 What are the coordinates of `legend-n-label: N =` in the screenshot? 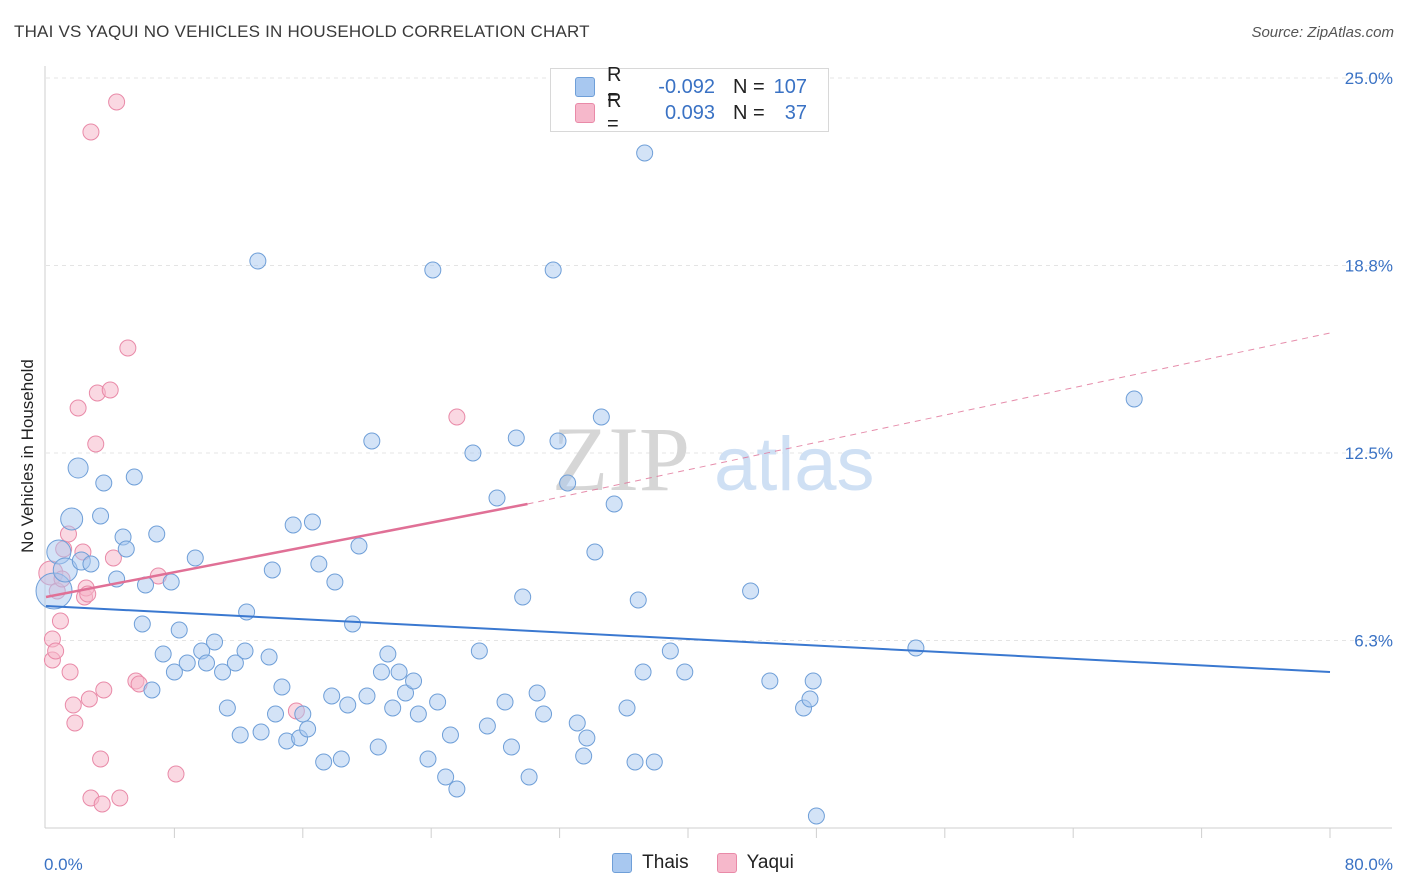 It's located at (749, 112).